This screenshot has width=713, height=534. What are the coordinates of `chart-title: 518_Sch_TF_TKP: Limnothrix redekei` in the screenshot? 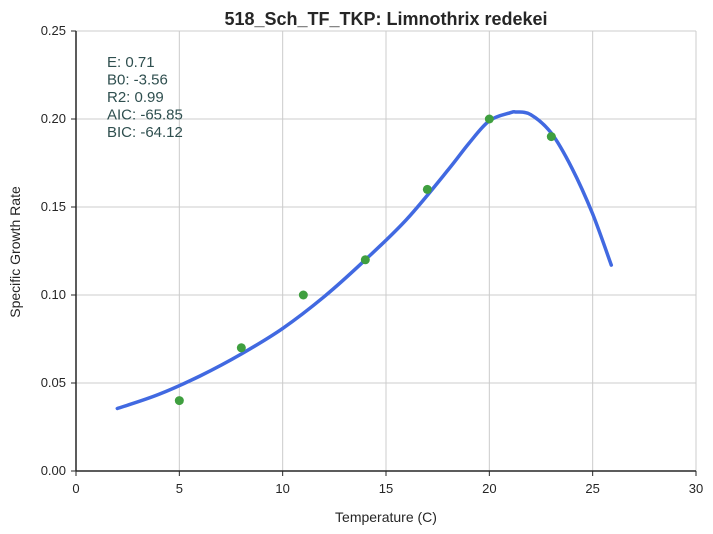 It's located at (385, 19).